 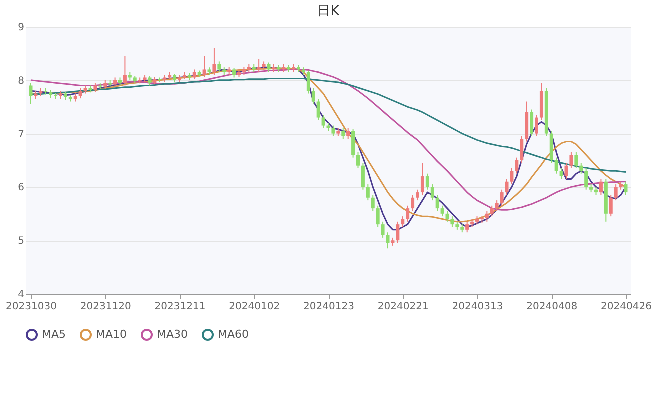 What do you see at coordinates (21, 242) in the screenshot?
I see `y-tick-label: 5` at bounding box center [21, 242].